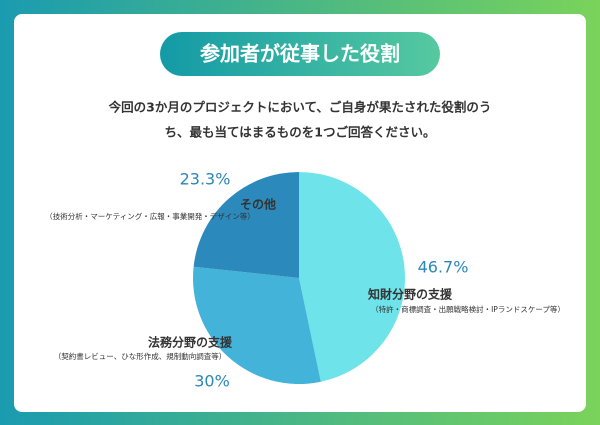  Describe the element at coordinates (190, 342) in the screenshot. I see `category-label: 法務分野の支援` at that location.